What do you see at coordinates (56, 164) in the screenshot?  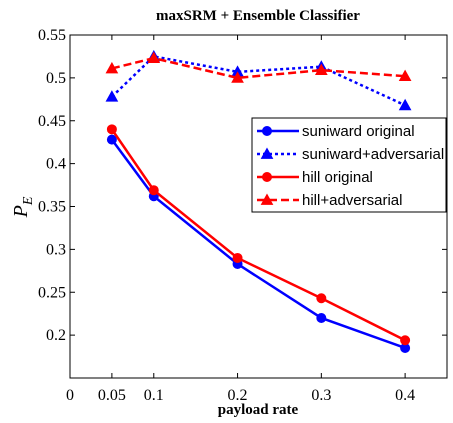 I see `y-tick-label: 0.4` at bounding box center [56, 164].